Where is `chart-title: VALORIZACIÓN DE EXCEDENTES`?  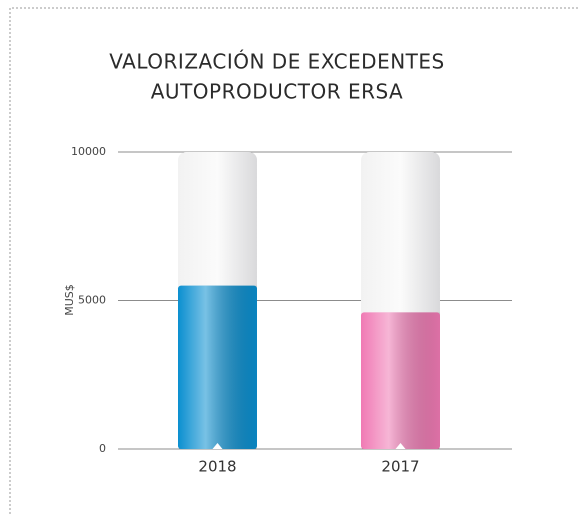 chart-title: VALORIZACIÓN DE EXCEDENTES is located at coordinates (276, 62).